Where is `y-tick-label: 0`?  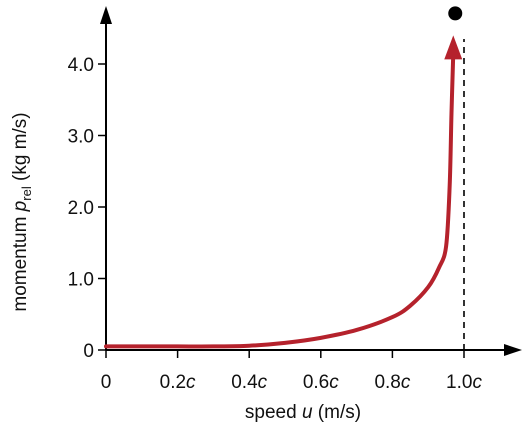 y-tick-label: 0 is located at coordinates (88, 351).